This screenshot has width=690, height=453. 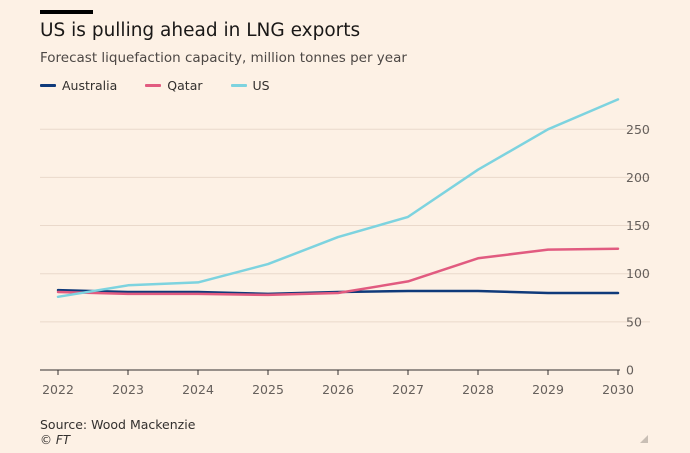 I want to click on brand-bar, so click(x=66, y=12).